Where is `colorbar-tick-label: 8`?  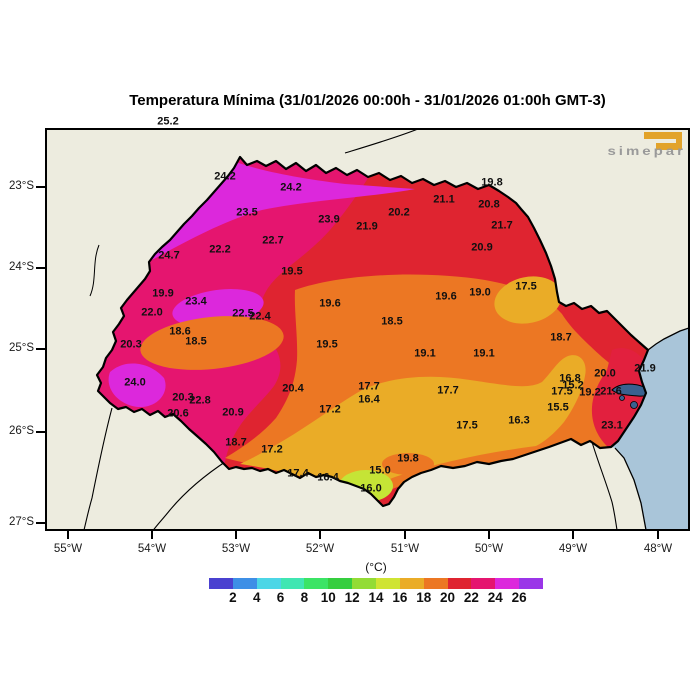 colorbar-tick-label: 8 is located at coordinates (304, 597).